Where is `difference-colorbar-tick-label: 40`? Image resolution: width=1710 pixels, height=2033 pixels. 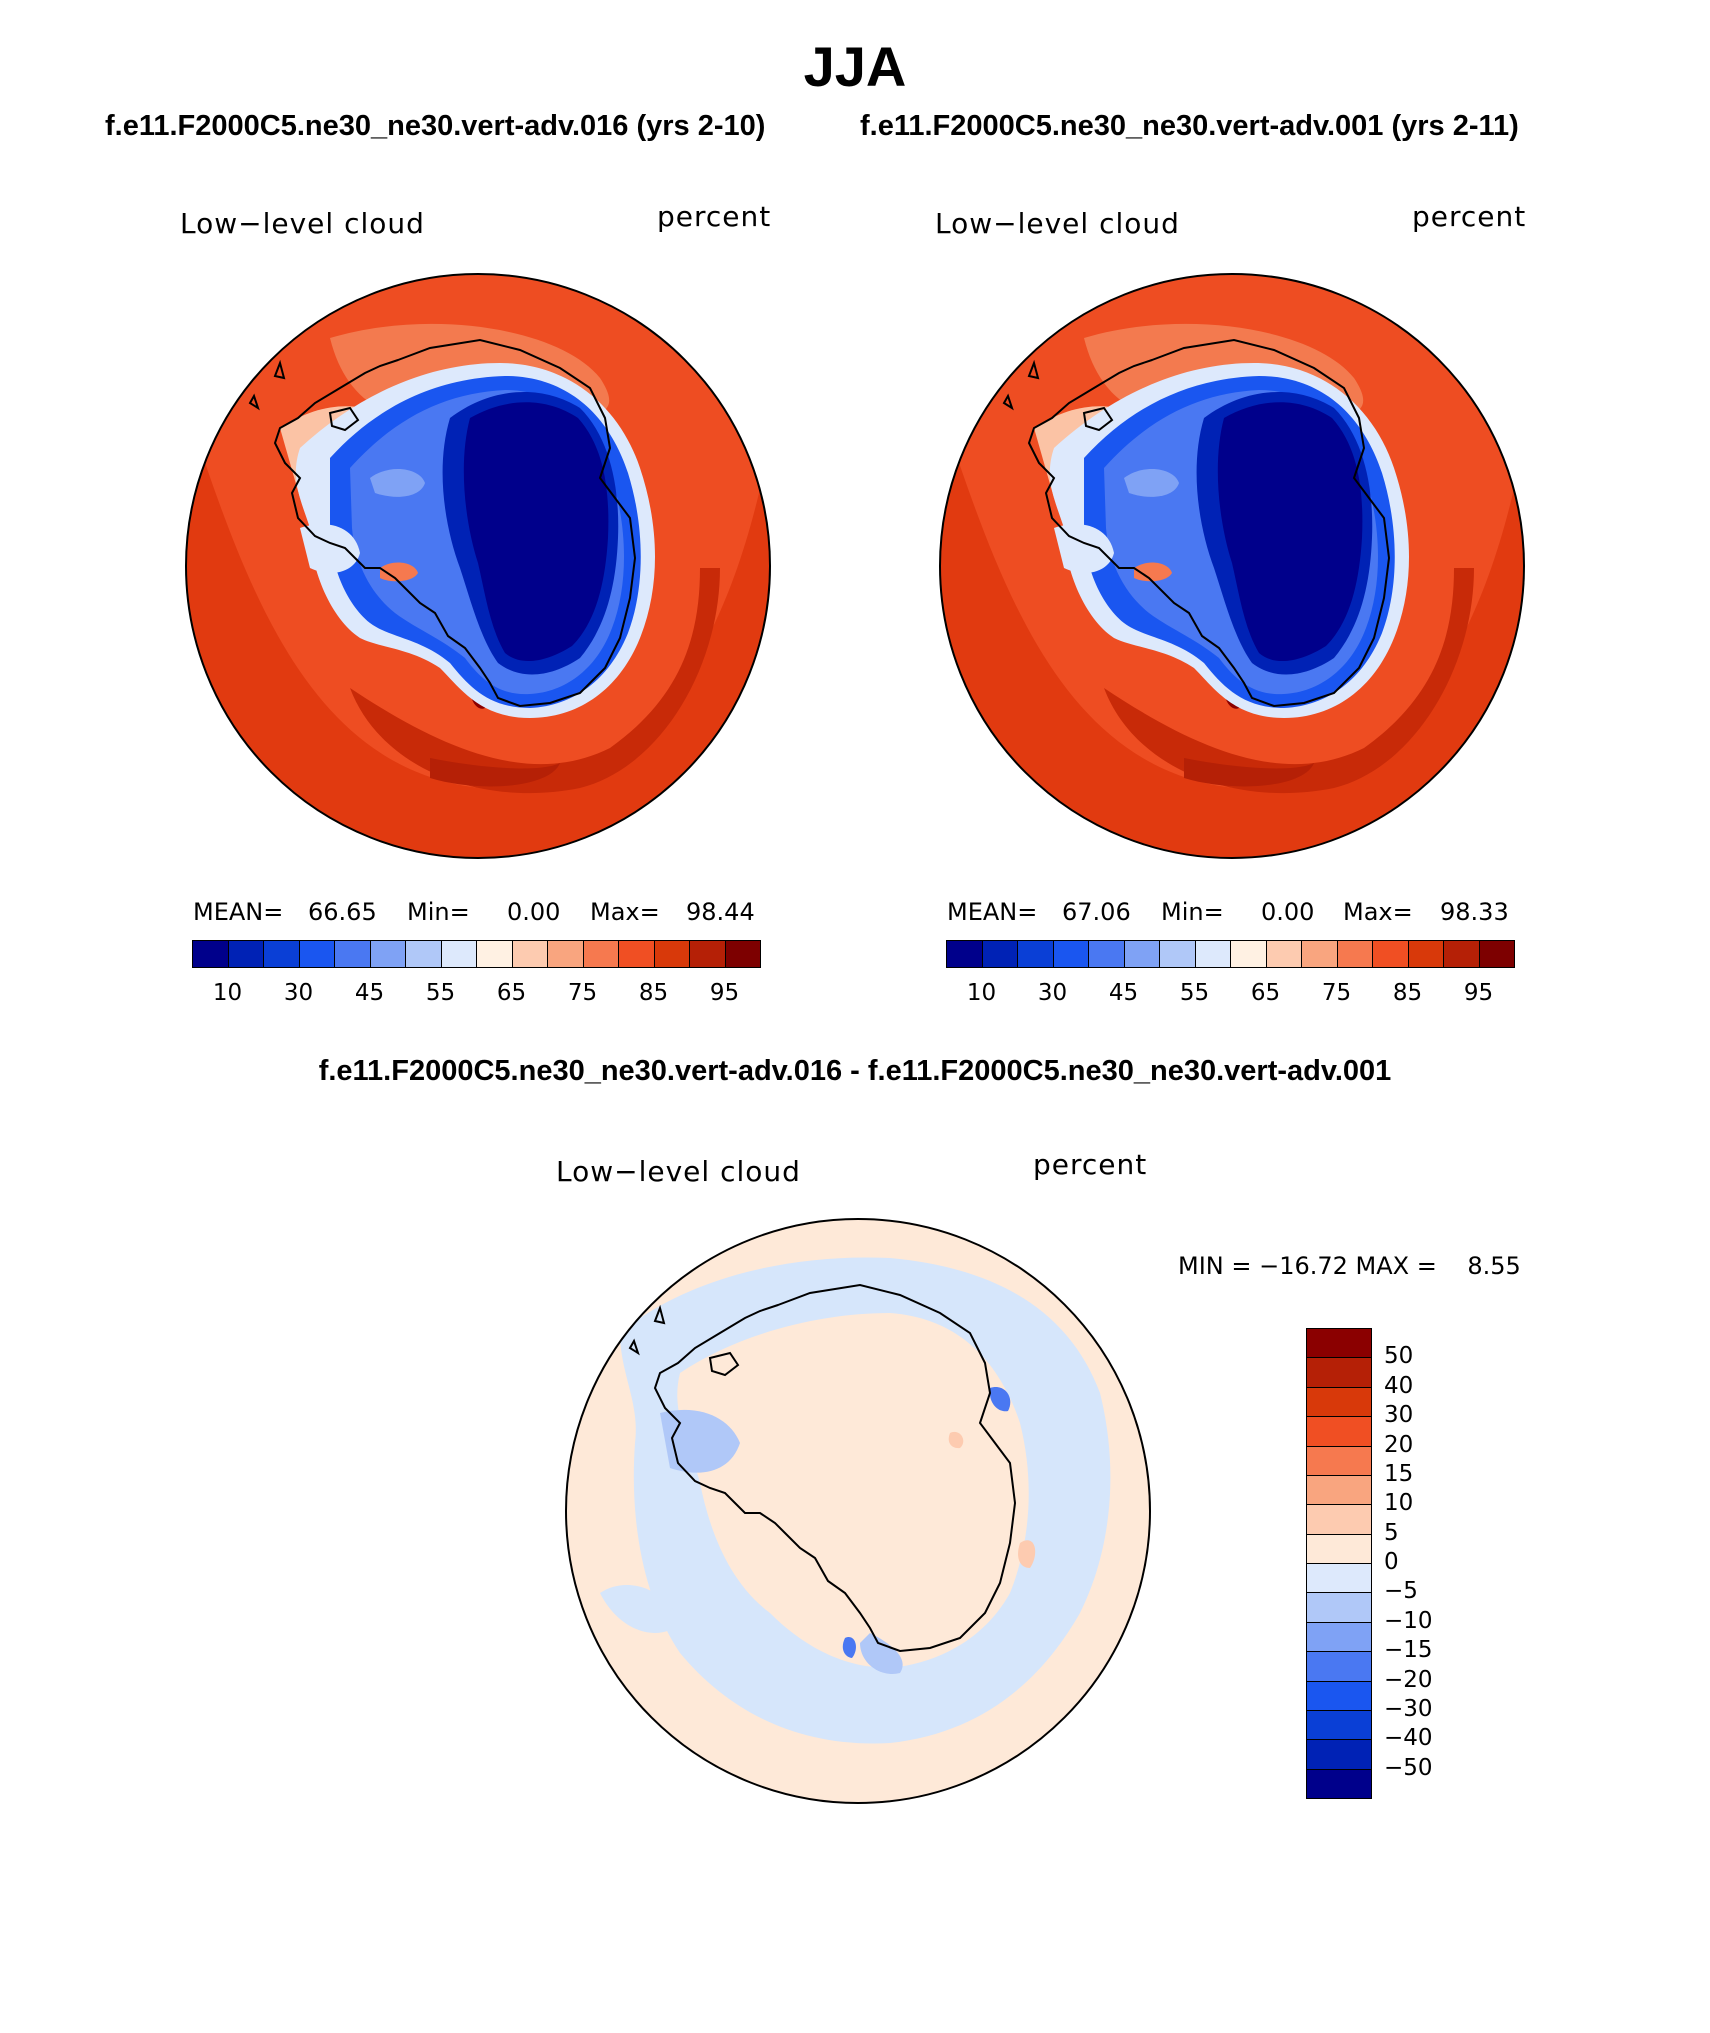
difference-colorbar-tick-label: 40 is located at coordinates (1399, 1385).